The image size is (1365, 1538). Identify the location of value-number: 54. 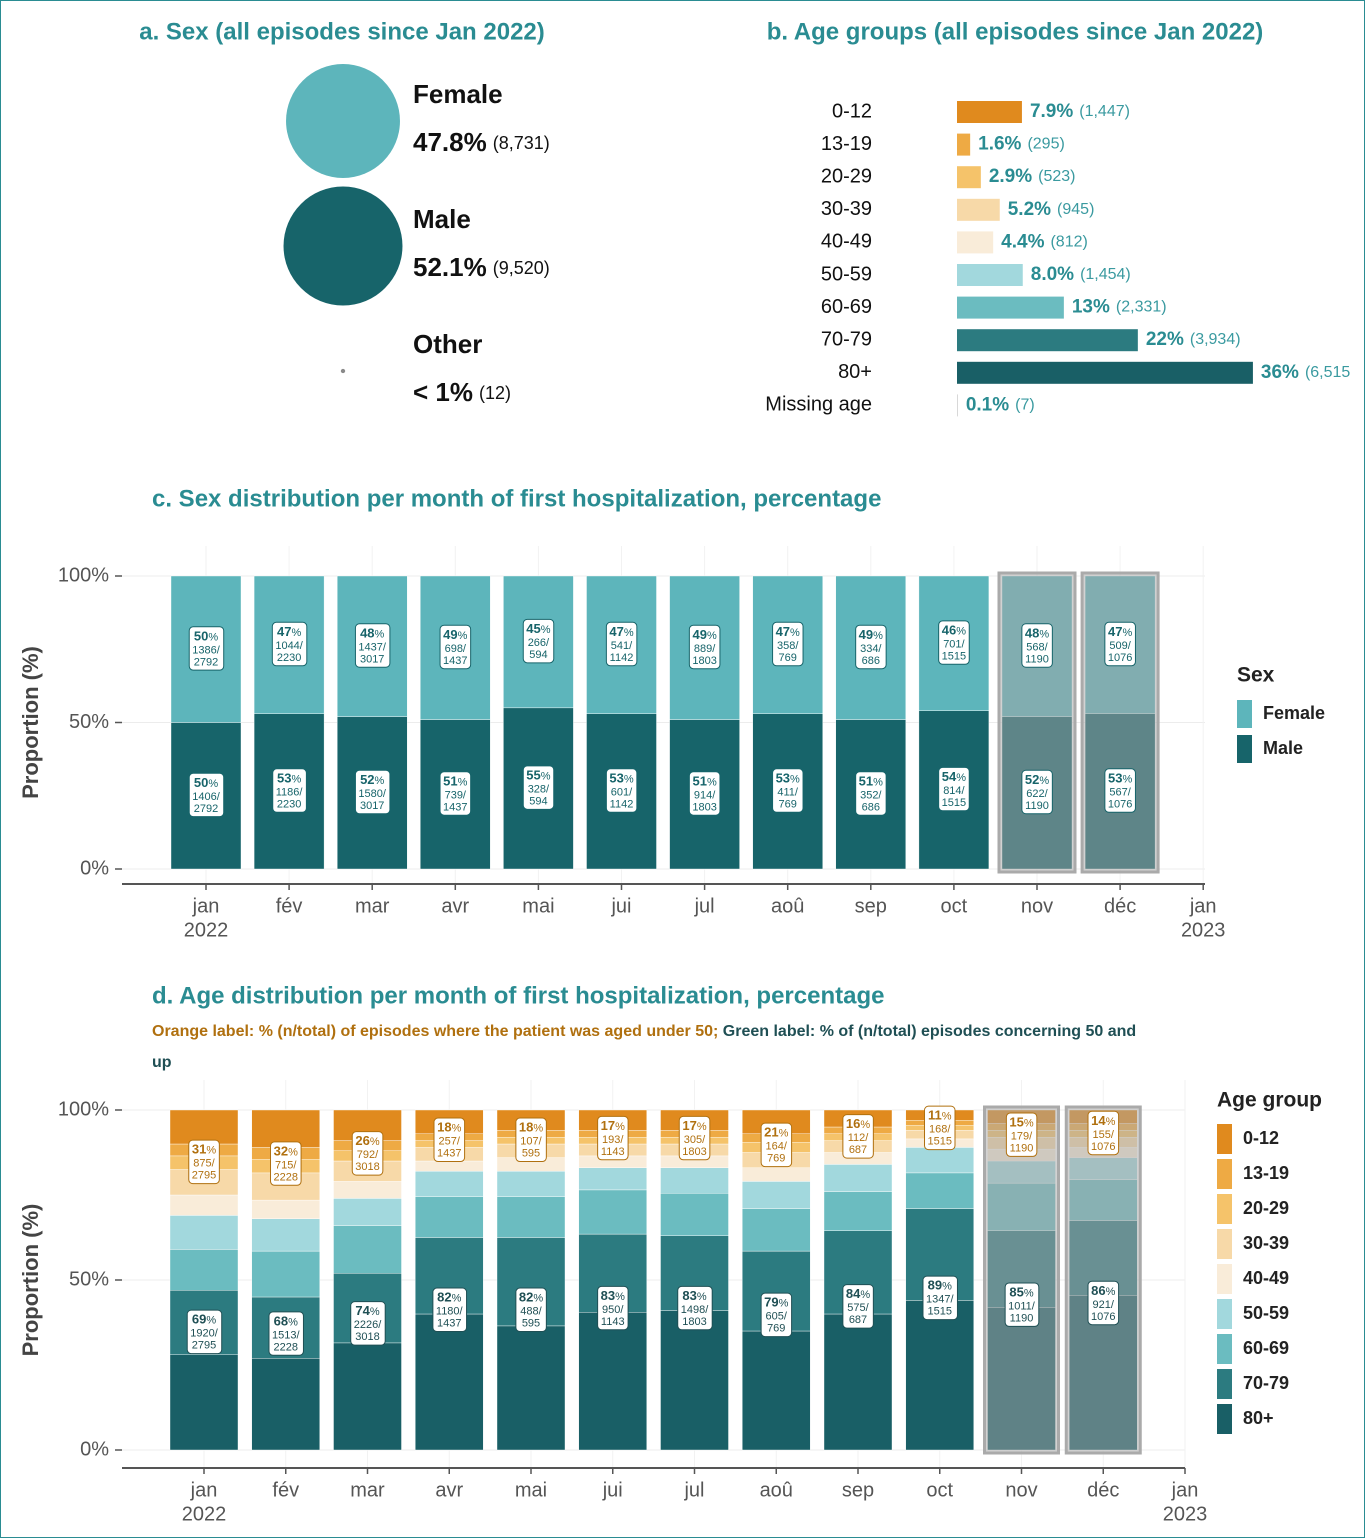
(949, 776).